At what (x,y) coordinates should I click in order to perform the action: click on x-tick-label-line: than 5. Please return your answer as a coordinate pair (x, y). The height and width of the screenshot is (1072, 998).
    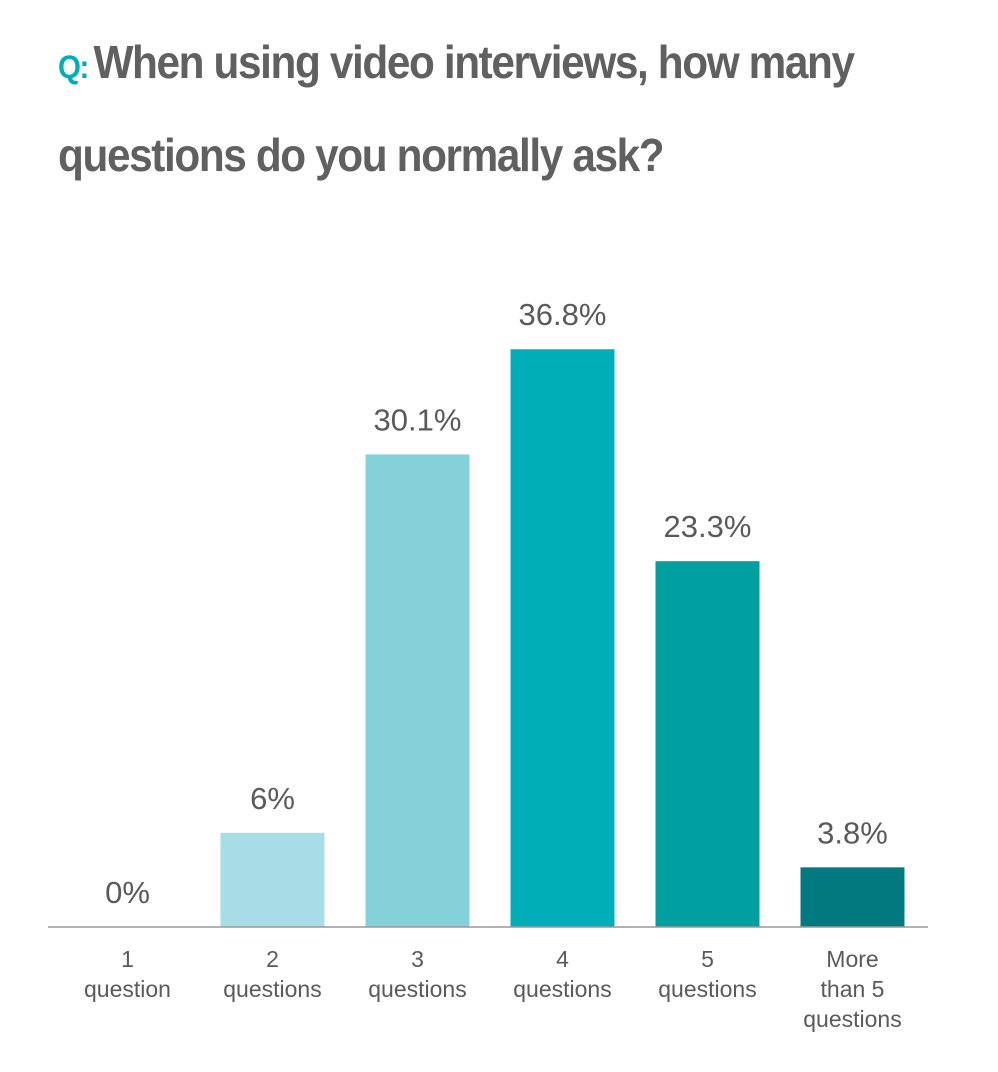
    Looking at the image, I should click on (853, 989).